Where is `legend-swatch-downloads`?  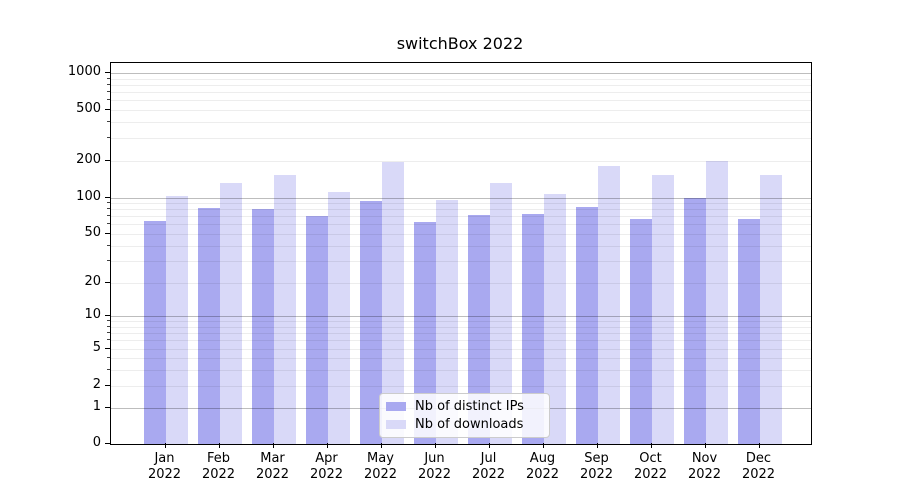
legend-swatch-downloads is located at coordinates (396, 424).